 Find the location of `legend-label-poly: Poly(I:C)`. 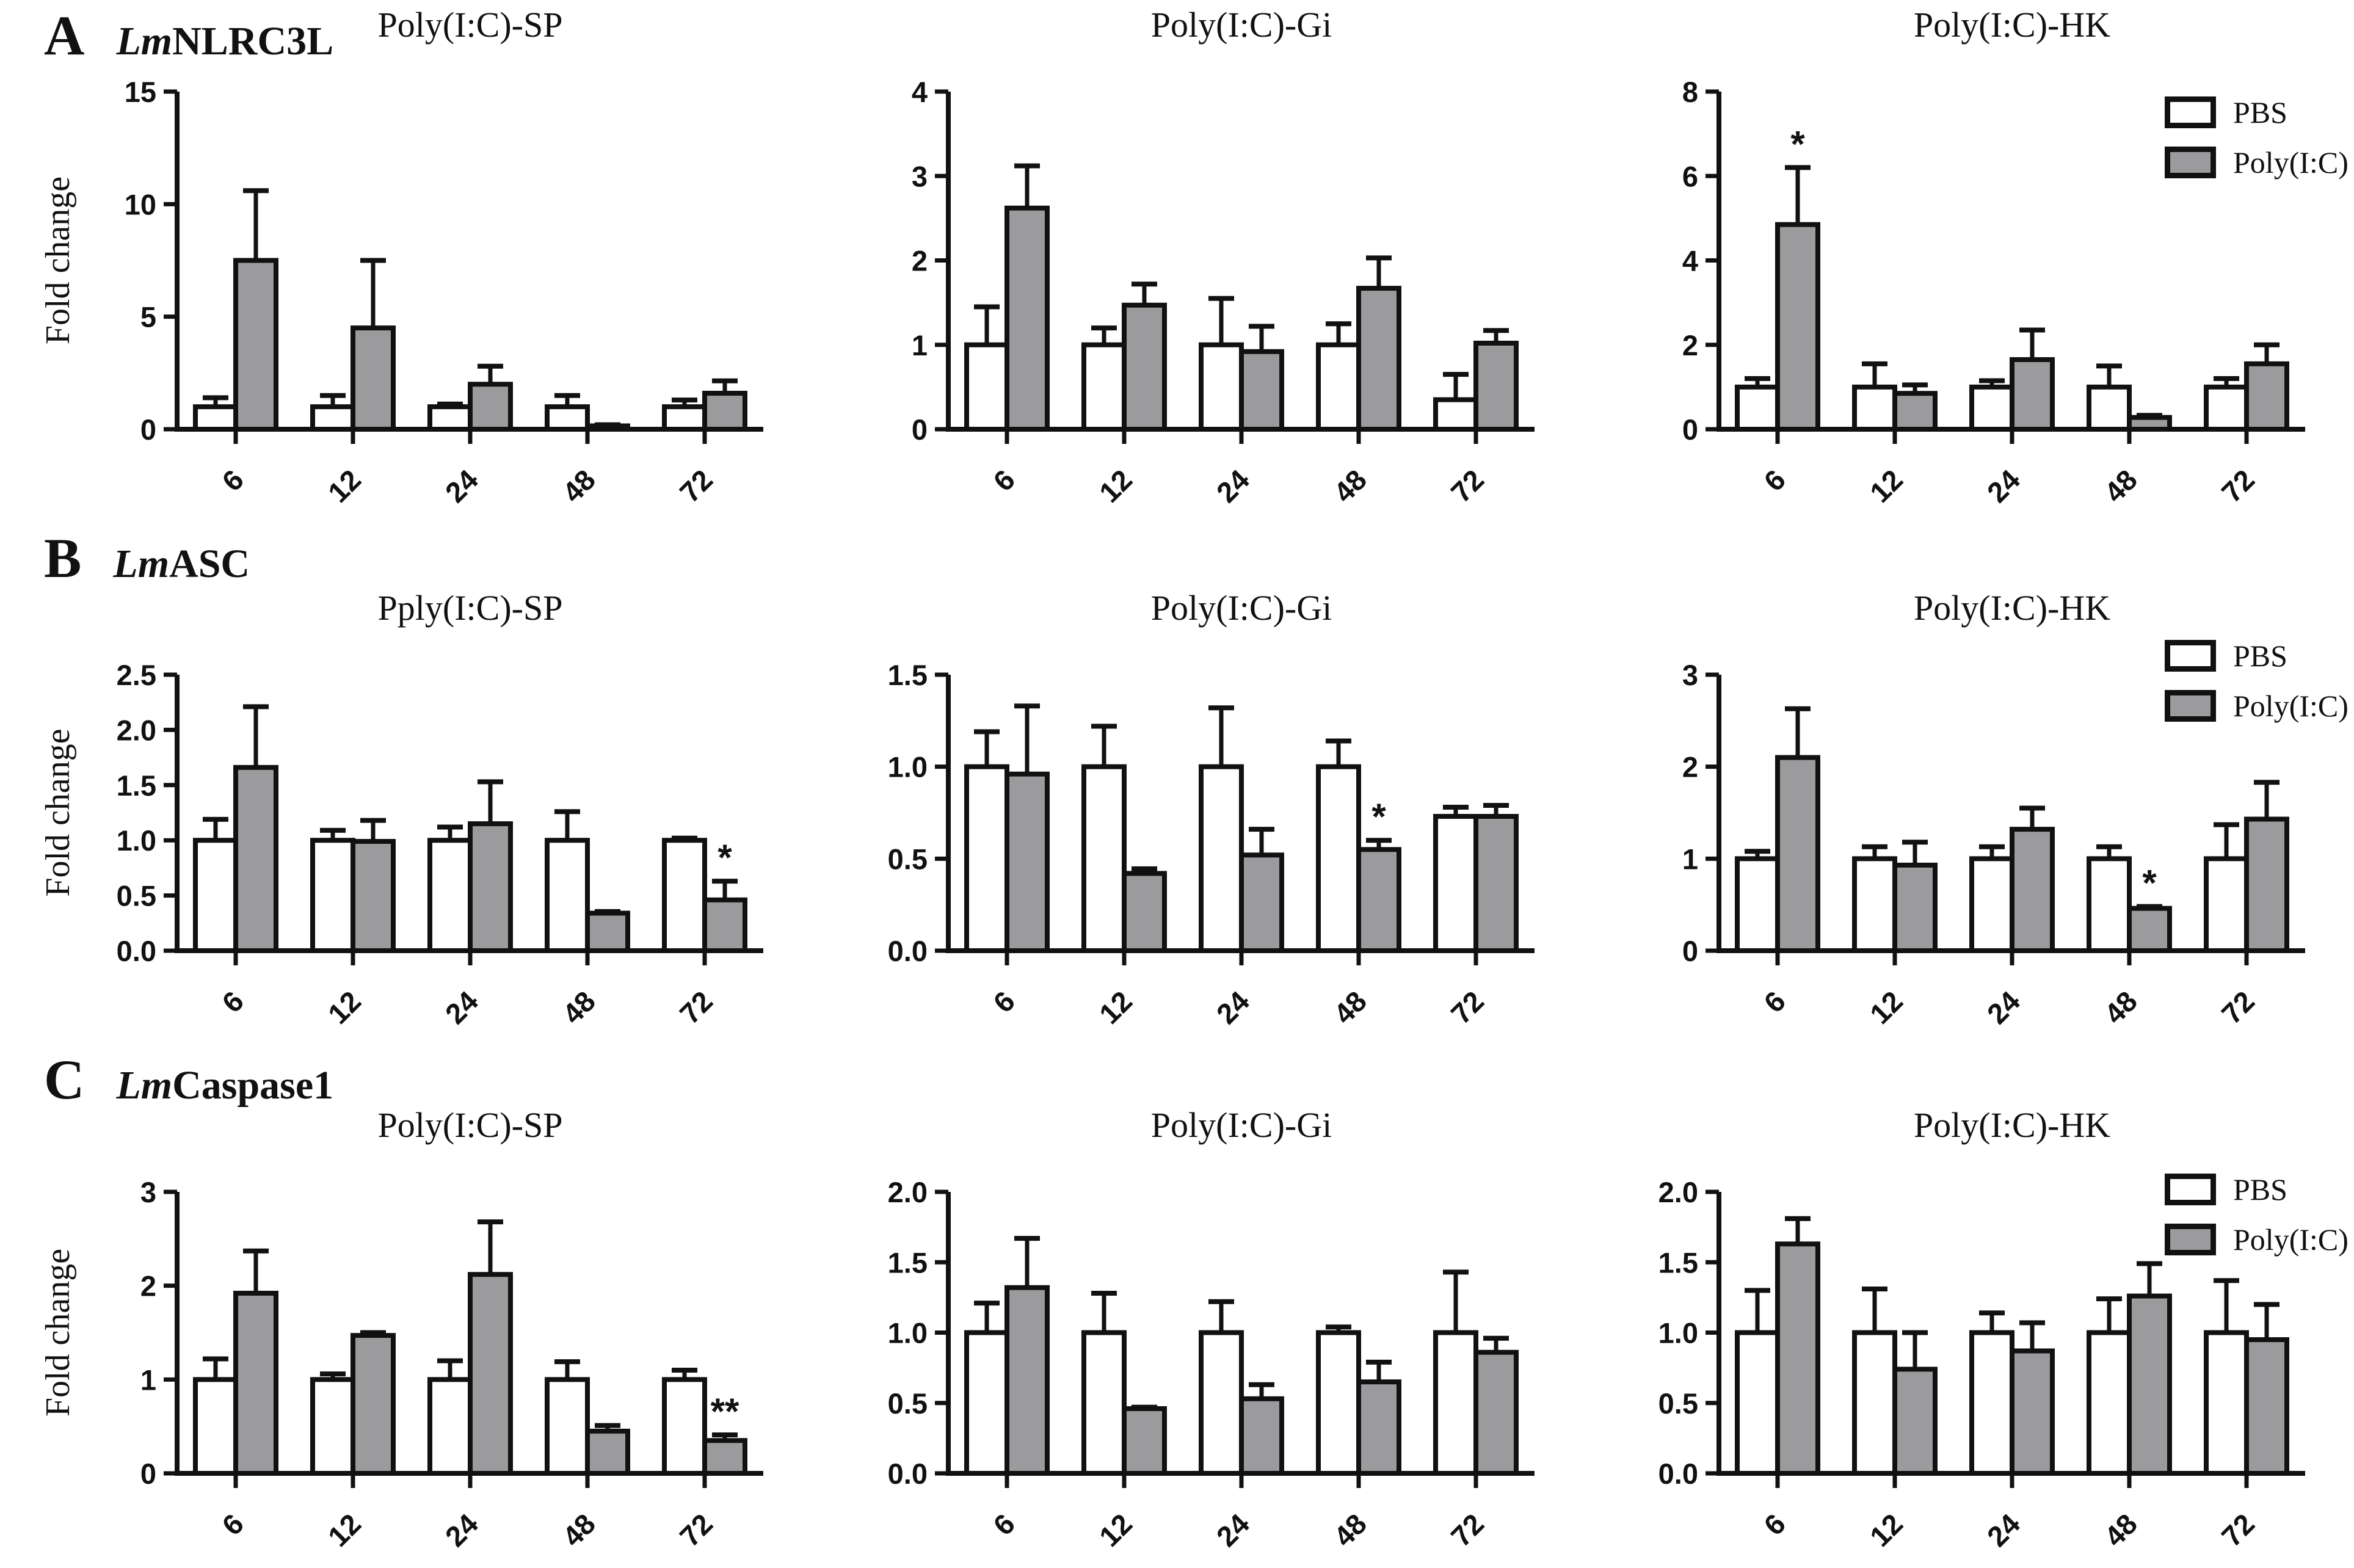

legend-label-poly: Poly(I:C) is located at coordinates (2291, 706).